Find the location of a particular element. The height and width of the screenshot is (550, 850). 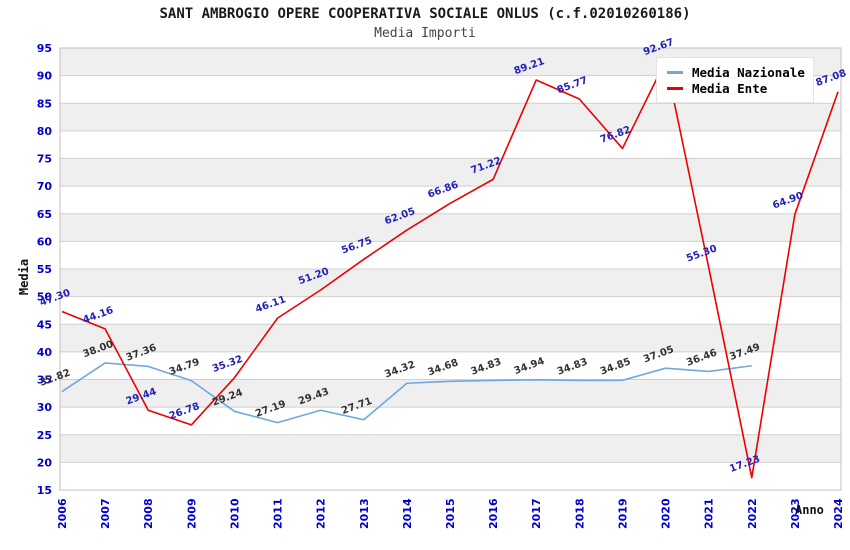

y-tick-label: 25 is located at coordinates (44, 435).